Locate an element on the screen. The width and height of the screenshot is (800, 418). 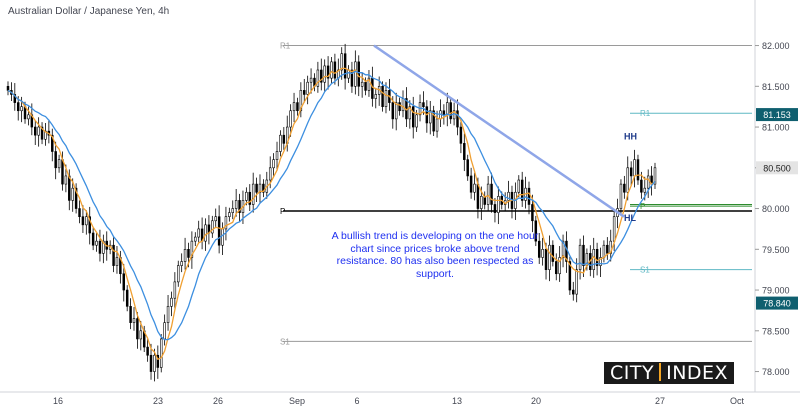
trendline is located at coordinates (499, 131).